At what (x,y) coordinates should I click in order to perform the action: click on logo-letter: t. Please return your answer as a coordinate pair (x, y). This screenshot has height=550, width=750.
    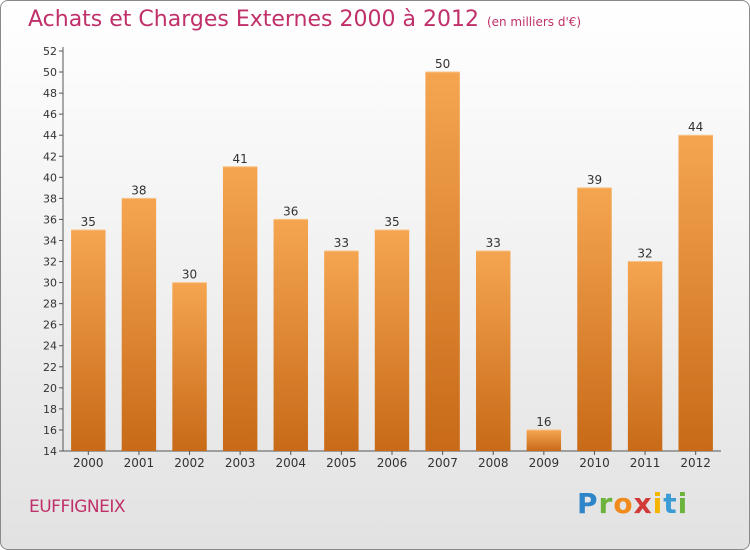
    Looking at the image, I should click on (670, 503).